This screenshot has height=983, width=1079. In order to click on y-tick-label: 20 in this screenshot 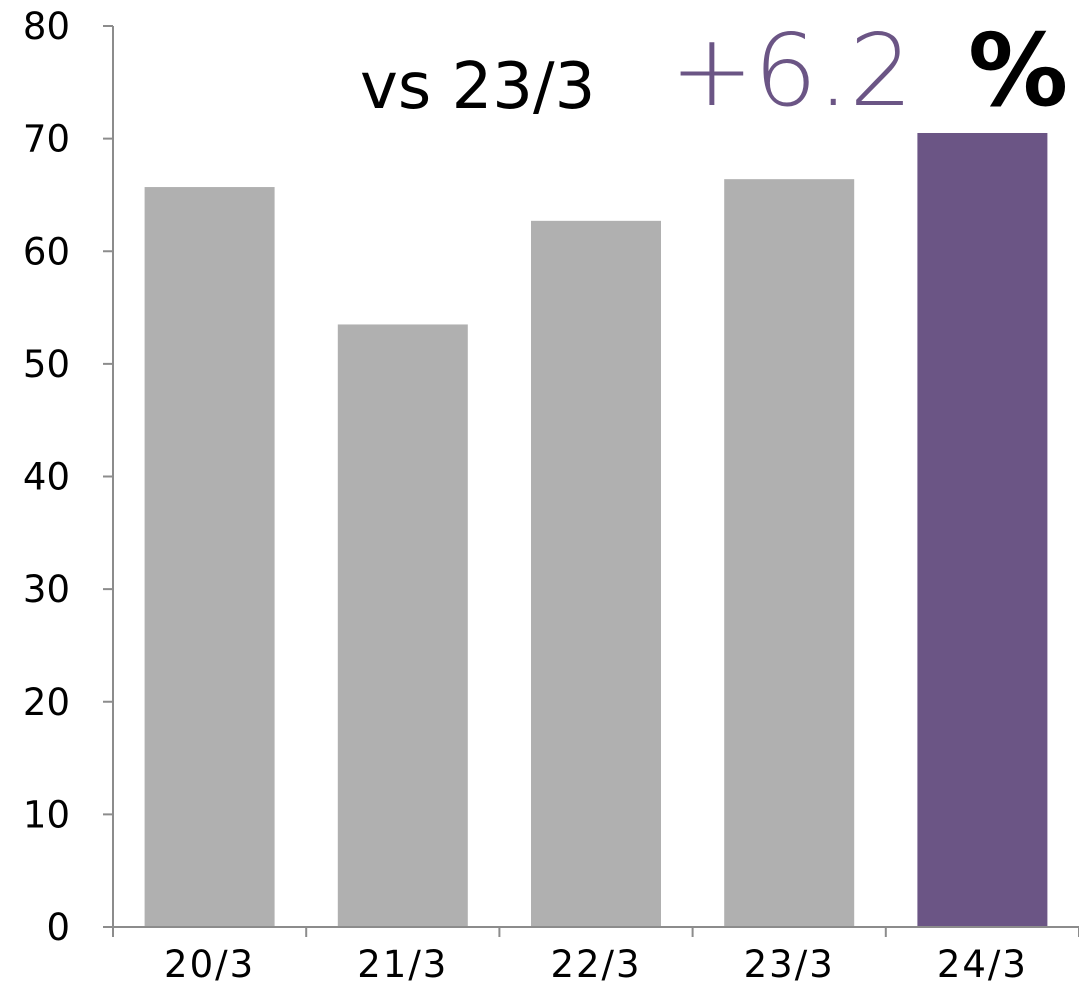, I will do `click(46, 702)`.